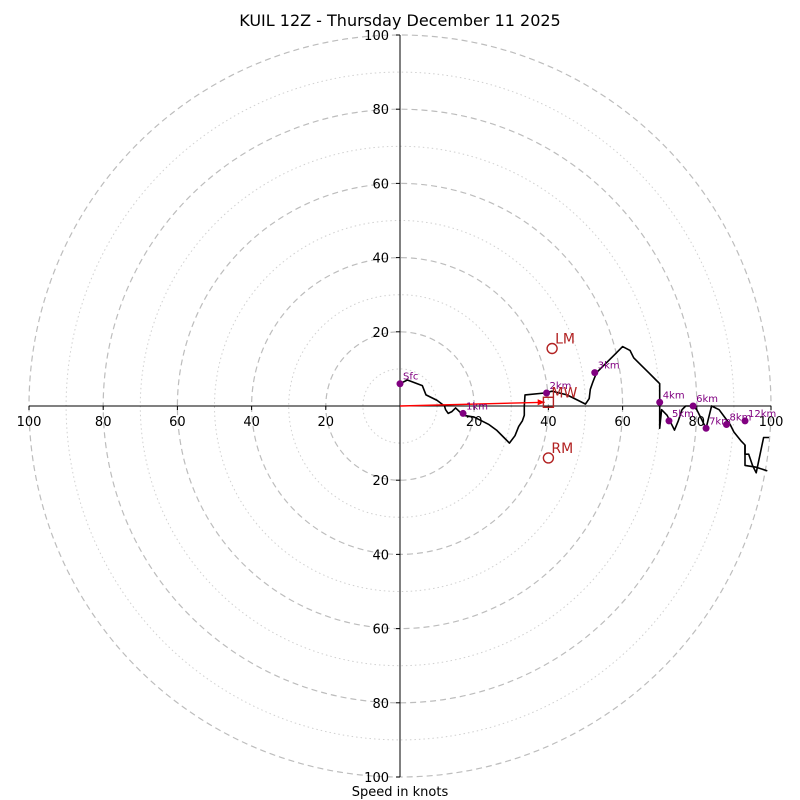 This screenshot has height=800, width=800. What do you see at coordinates (707, 399) in the screenshot?
I see `height-point-label: 6km` at bounding box center [707, 399].